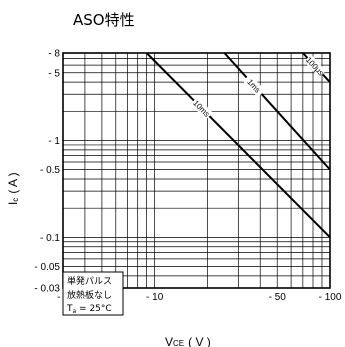 Image resolution: width=345 pixels, height=347 pixels. I want to click on condition-note-line1: 単発パルス, so click(89, 281).